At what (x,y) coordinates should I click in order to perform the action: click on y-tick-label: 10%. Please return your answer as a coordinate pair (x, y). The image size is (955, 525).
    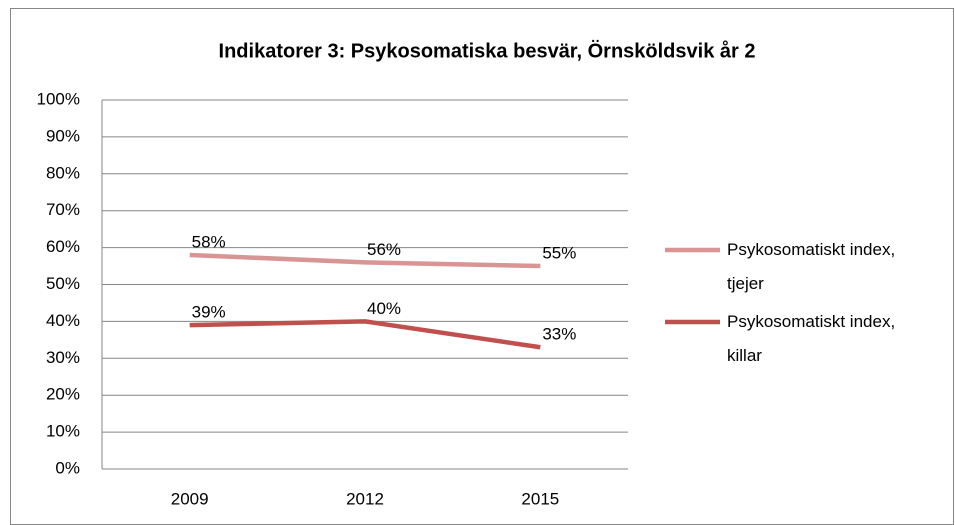
    Looking at the image, I should click on (63, 431).